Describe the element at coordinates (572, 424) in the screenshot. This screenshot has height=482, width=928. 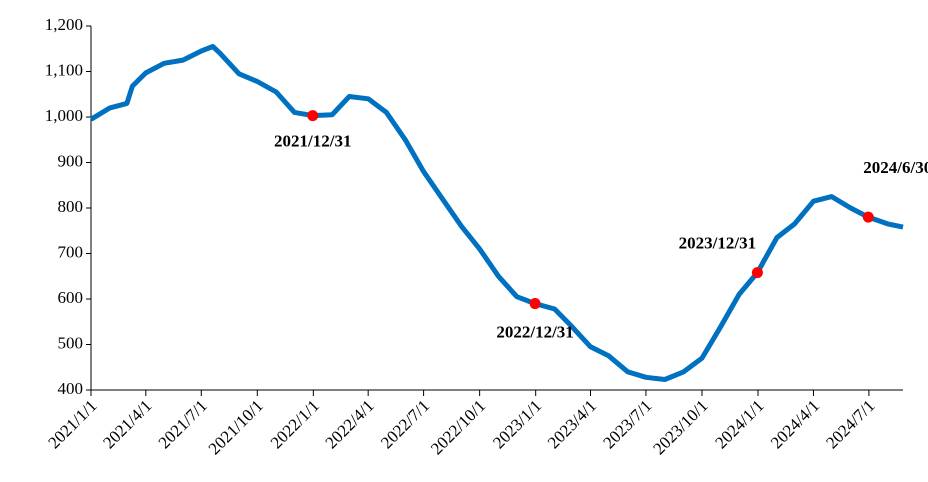
I see `x-tick-label: 2023/4/1` at that location.